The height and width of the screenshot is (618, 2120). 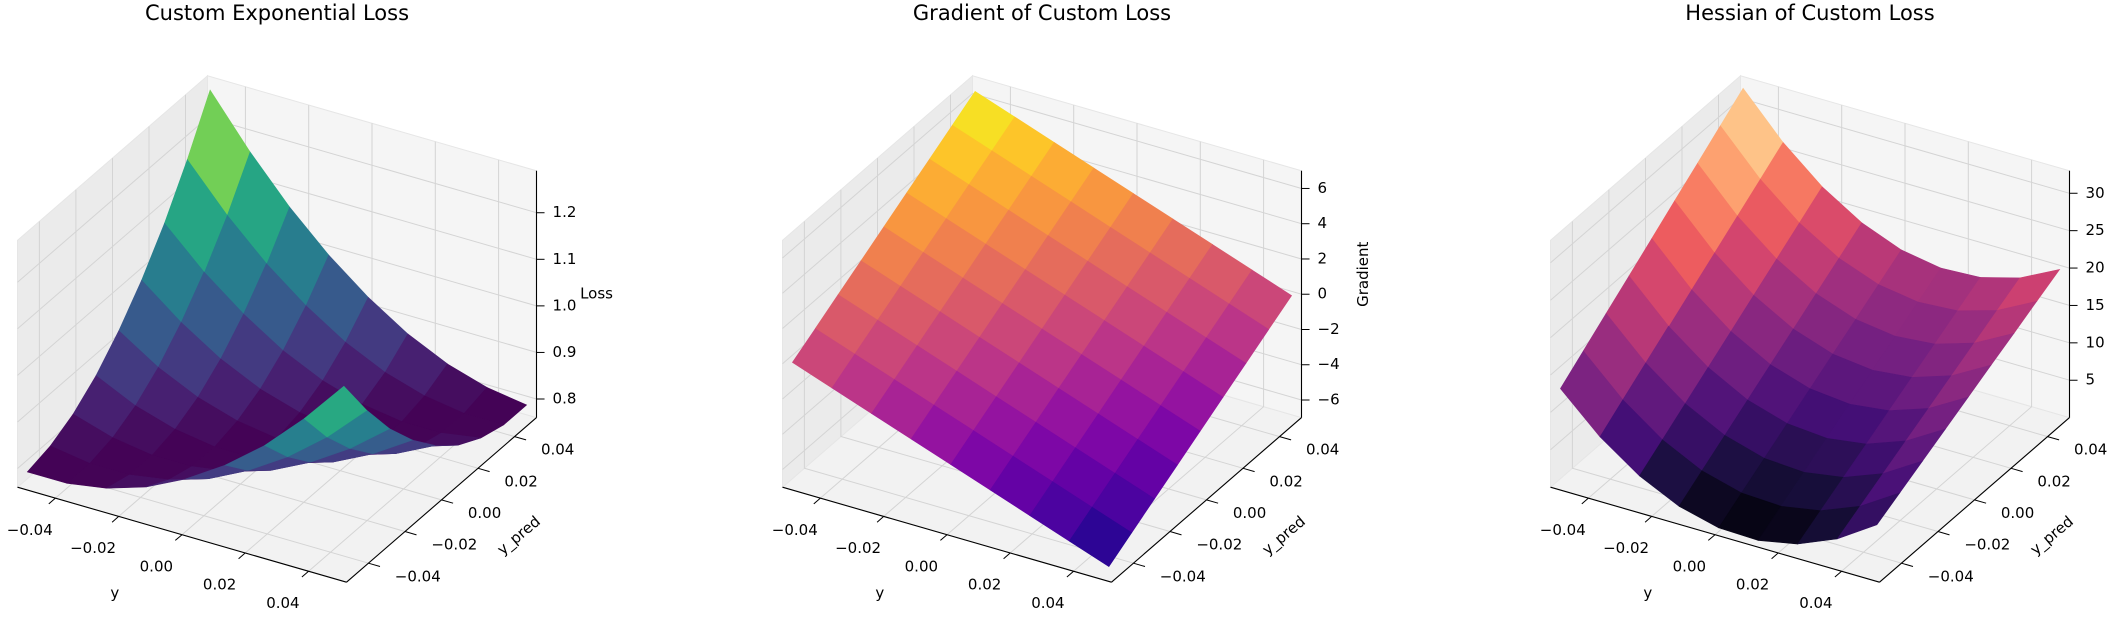 What do you see at coordinates (1329, 329) in the screenshot?
I see `z-tick-label: −2` at bounding box center [1329, 329].